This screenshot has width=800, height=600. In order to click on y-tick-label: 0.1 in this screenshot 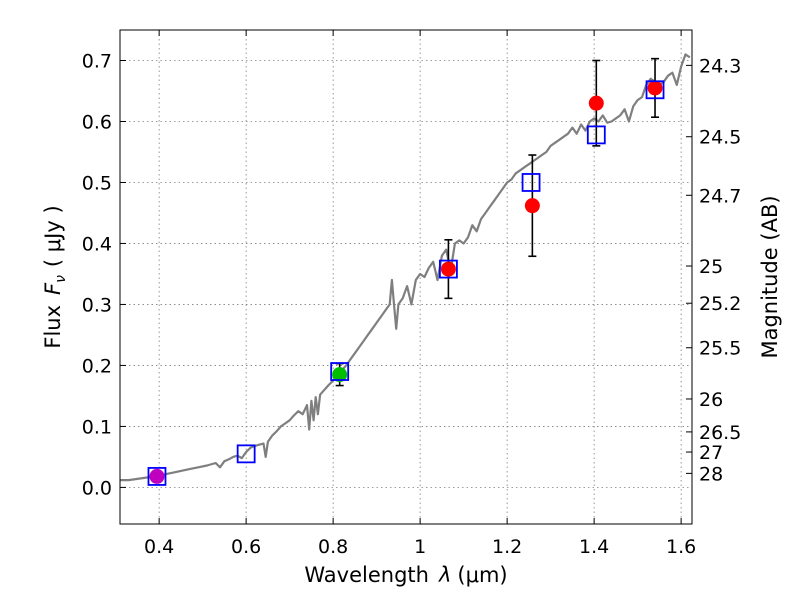, I will do `click(97, 427)`.